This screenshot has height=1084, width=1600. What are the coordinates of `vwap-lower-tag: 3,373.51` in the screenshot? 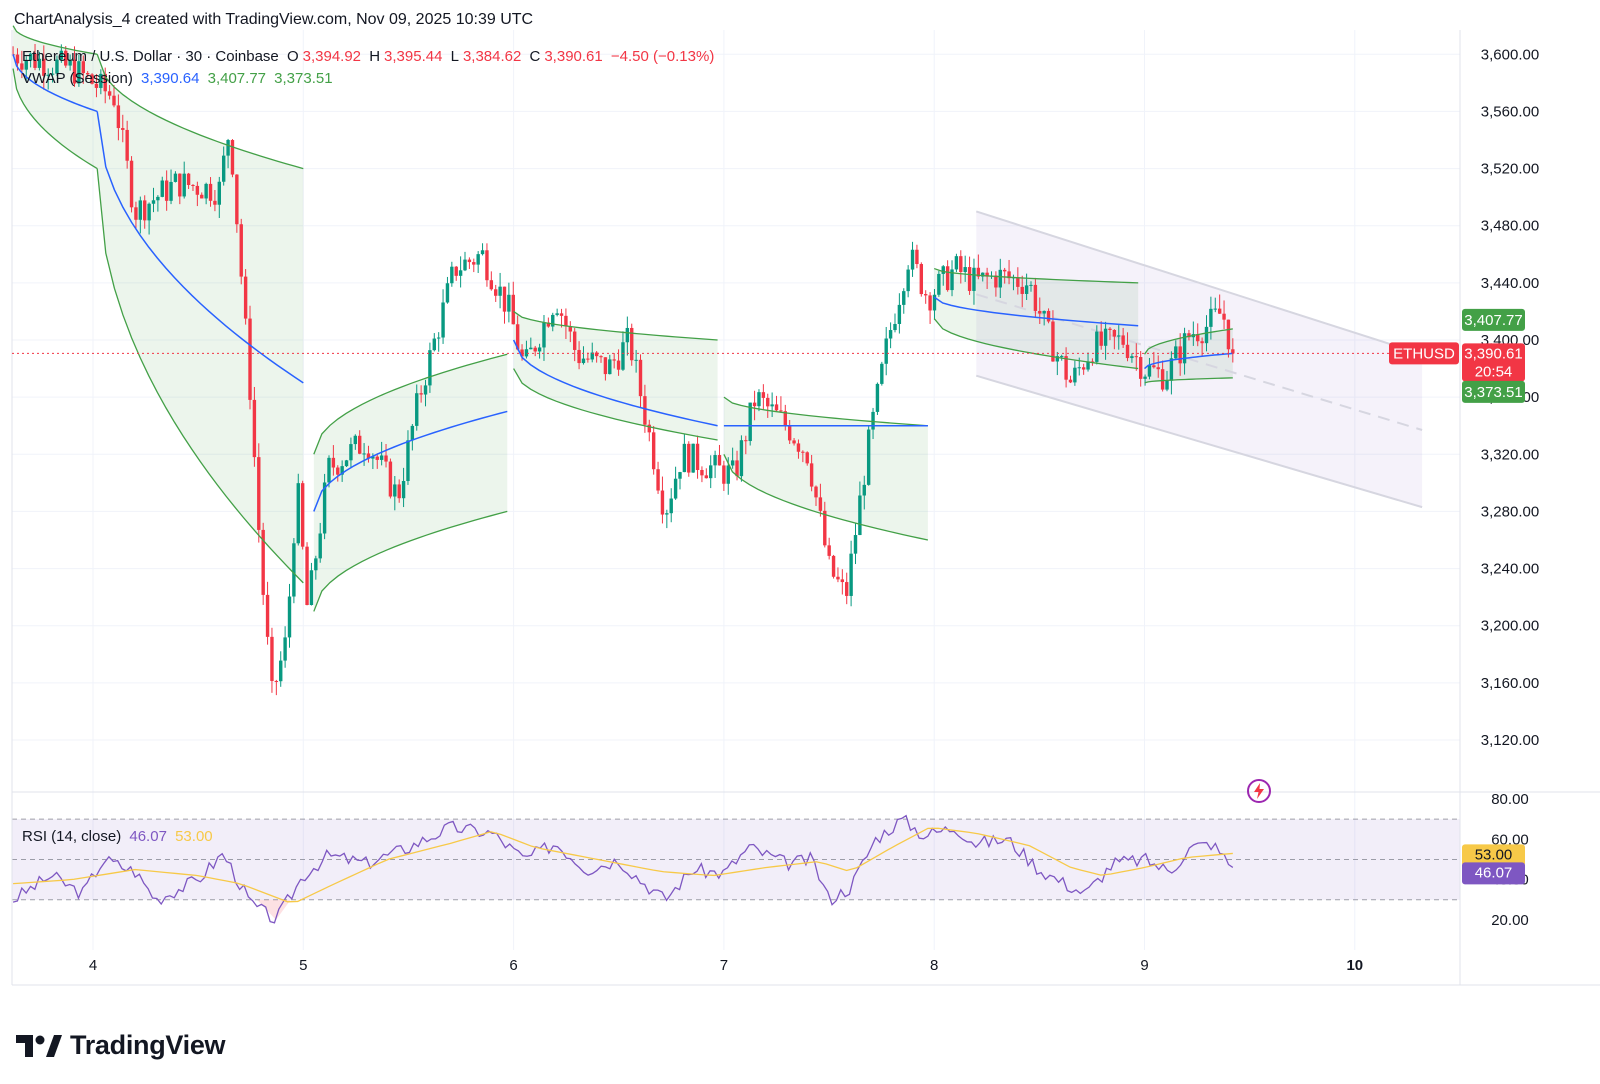 It's located at (1493, 391).